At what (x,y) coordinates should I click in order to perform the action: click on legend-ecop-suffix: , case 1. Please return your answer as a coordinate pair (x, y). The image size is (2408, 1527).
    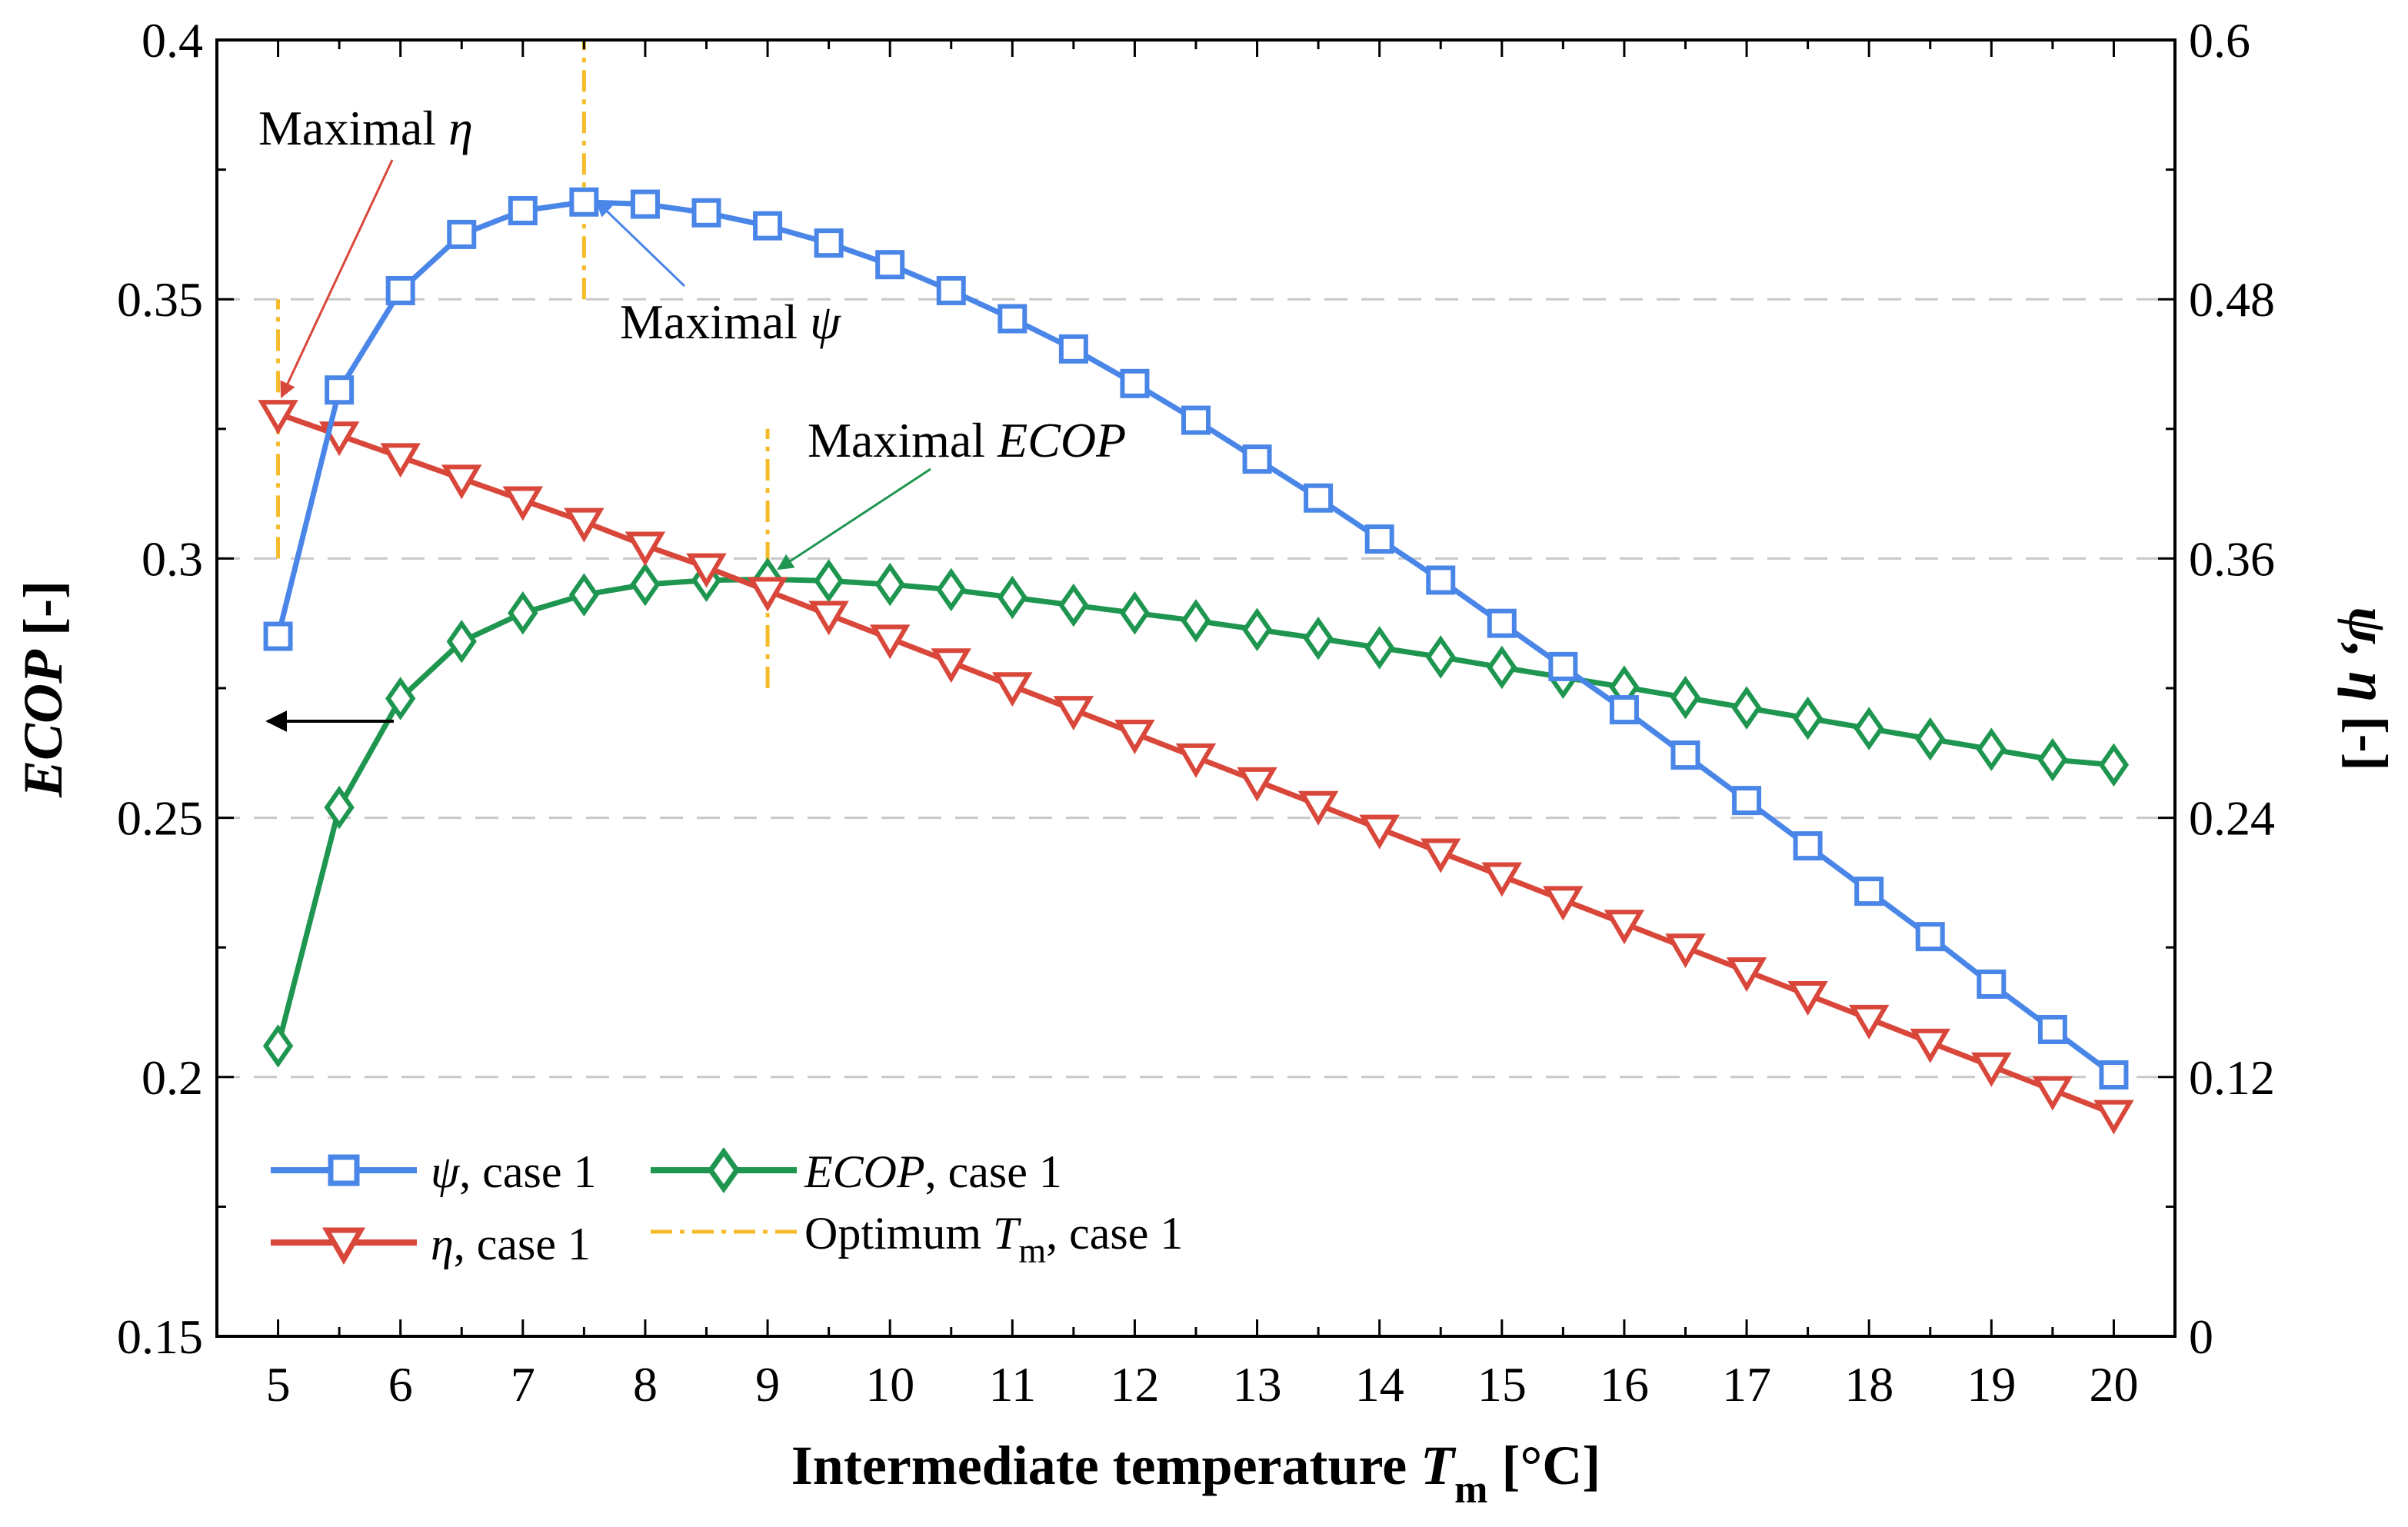
    Looking at the image, I should click on (993, 1171).